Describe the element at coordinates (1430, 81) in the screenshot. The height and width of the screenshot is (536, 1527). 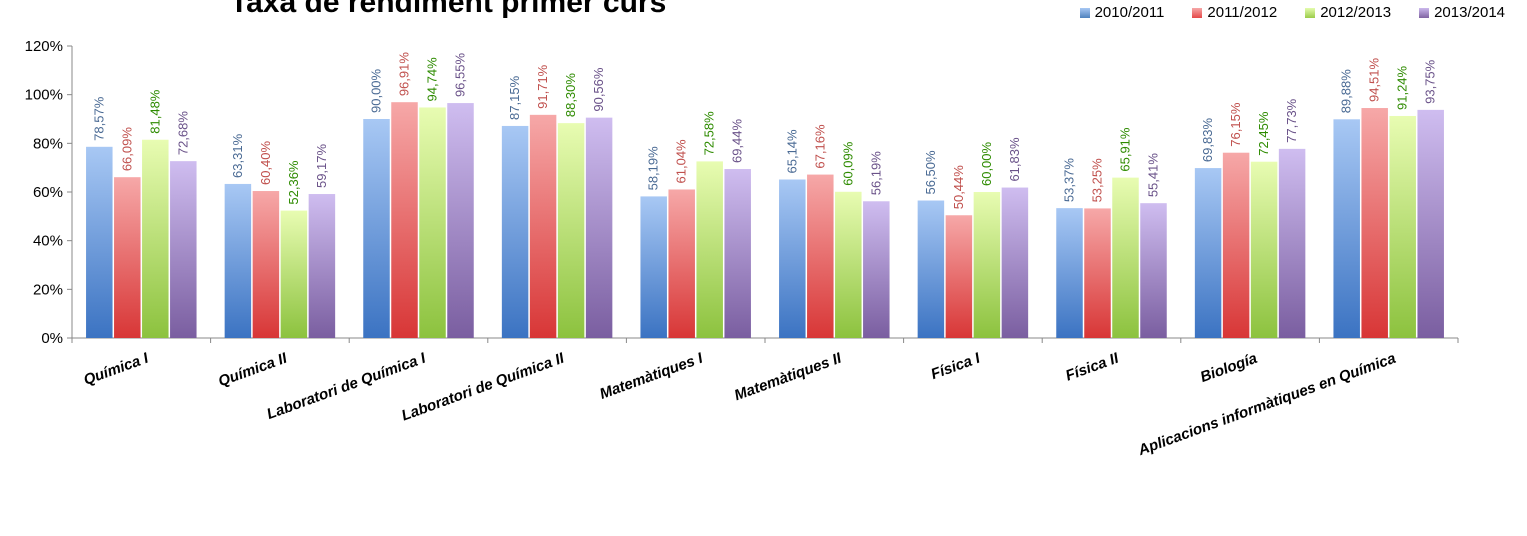
I see `data-label: 93,75%` at that location.